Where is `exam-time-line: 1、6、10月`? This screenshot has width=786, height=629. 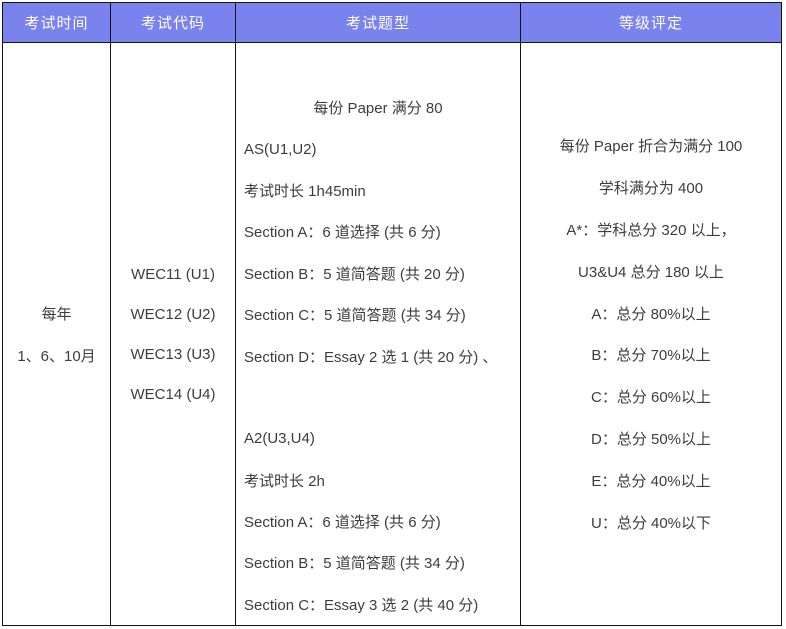
exam-time-line: 1、6、10月 is located at coordinates (56, 356).